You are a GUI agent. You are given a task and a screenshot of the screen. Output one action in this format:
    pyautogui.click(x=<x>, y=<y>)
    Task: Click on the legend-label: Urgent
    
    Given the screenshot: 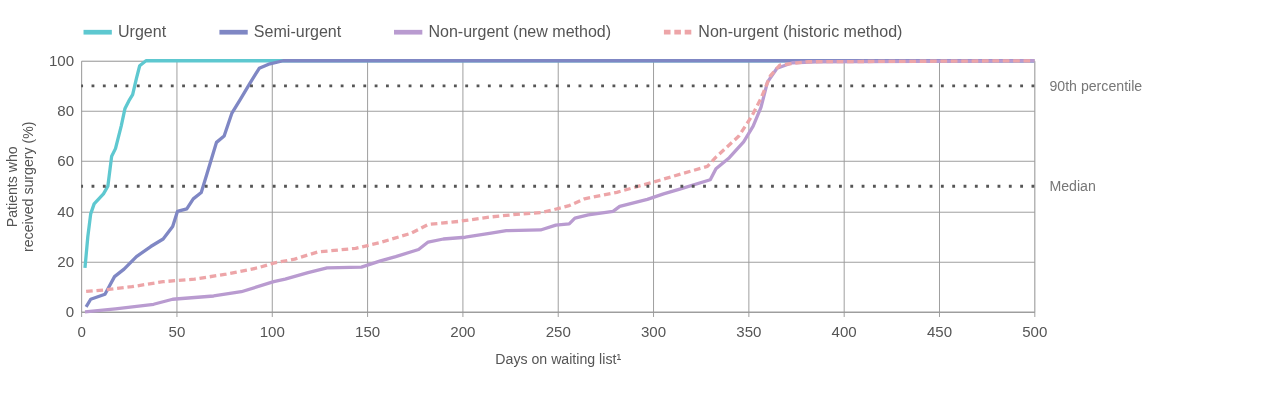 What is the action you would take?
    pyautogui.click(x=142, y=30)
    